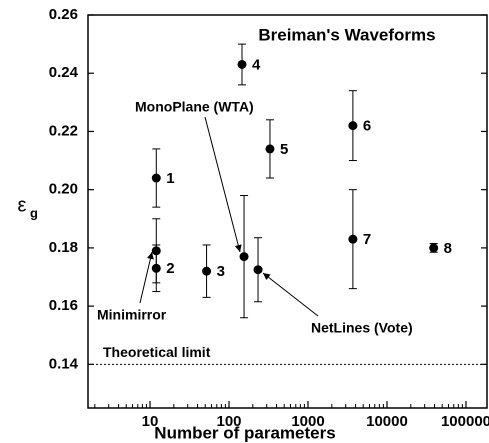 Image resolution: width=489 pixels, height=443 pixels. I want to click on point-label: 2, so click(170, 268).